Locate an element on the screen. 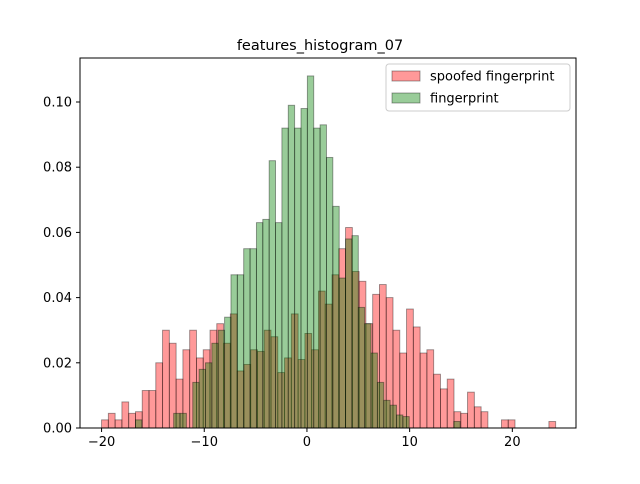  legend: spoofed fingerprint fingerprint is located at coordinates (478, 87).